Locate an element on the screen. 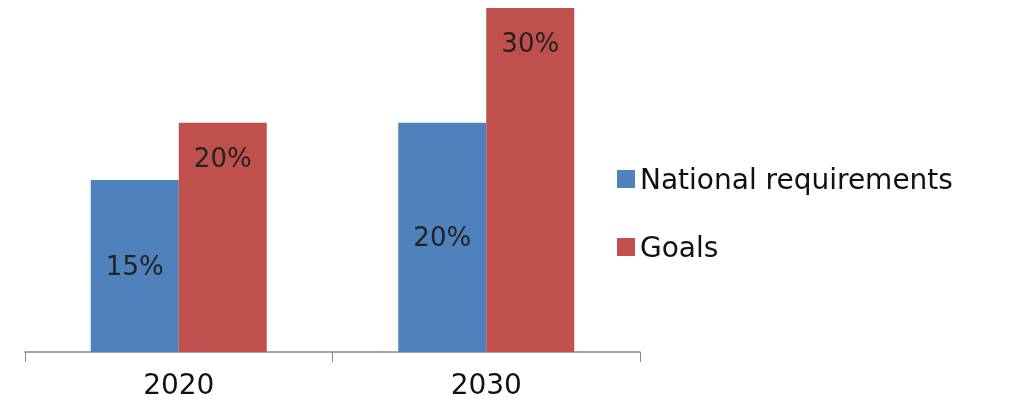 The height and width of the screenshot is (407, 1030). x-tick-label: 2020 is located at coordinates (179, 384).